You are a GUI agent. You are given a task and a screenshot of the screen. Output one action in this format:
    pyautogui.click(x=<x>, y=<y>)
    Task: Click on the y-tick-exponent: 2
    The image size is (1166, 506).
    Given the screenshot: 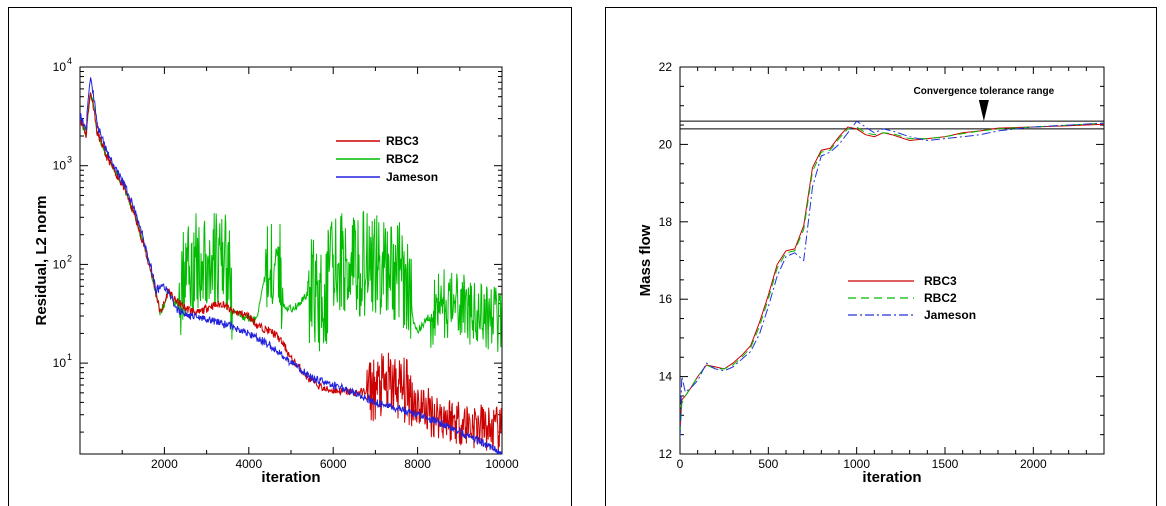 What is the action you would take?
    pyautogui.click(x=69, y=258)
    